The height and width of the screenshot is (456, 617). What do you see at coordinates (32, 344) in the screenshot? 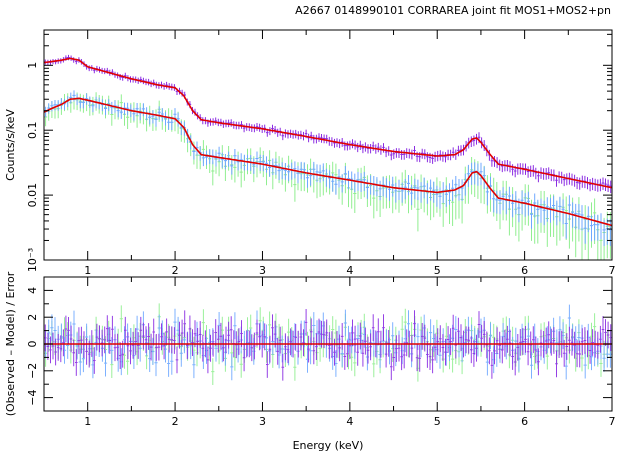
I see `residual-y-tick-label: 0` at bounding box center [32, 344].